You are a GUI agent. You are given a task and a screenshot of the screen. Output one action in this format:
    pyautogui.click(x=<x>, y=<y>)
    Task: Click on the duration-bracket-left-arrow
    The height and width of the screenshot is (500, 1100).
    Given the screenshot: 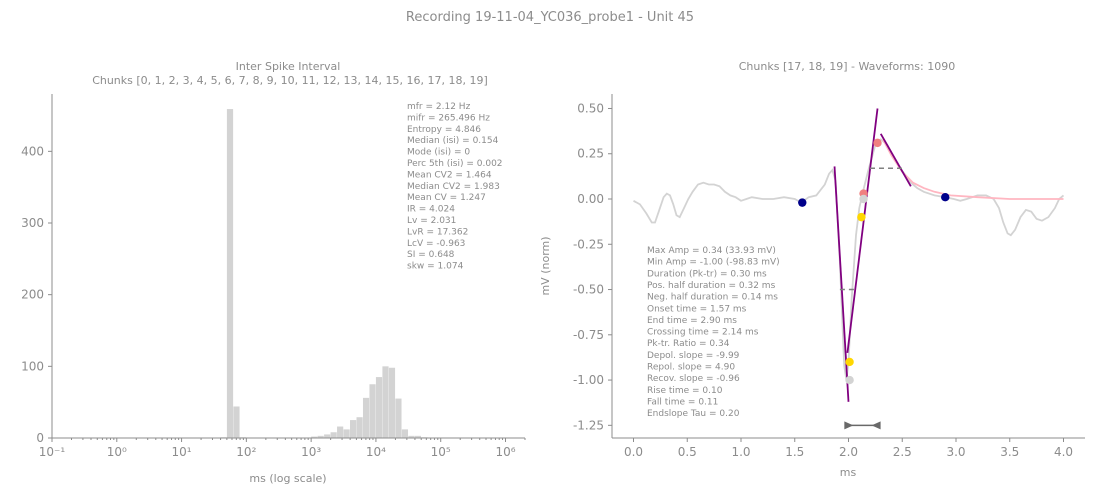 What is the action you would take?
    pyautogui.click(x=849, y=425)
    